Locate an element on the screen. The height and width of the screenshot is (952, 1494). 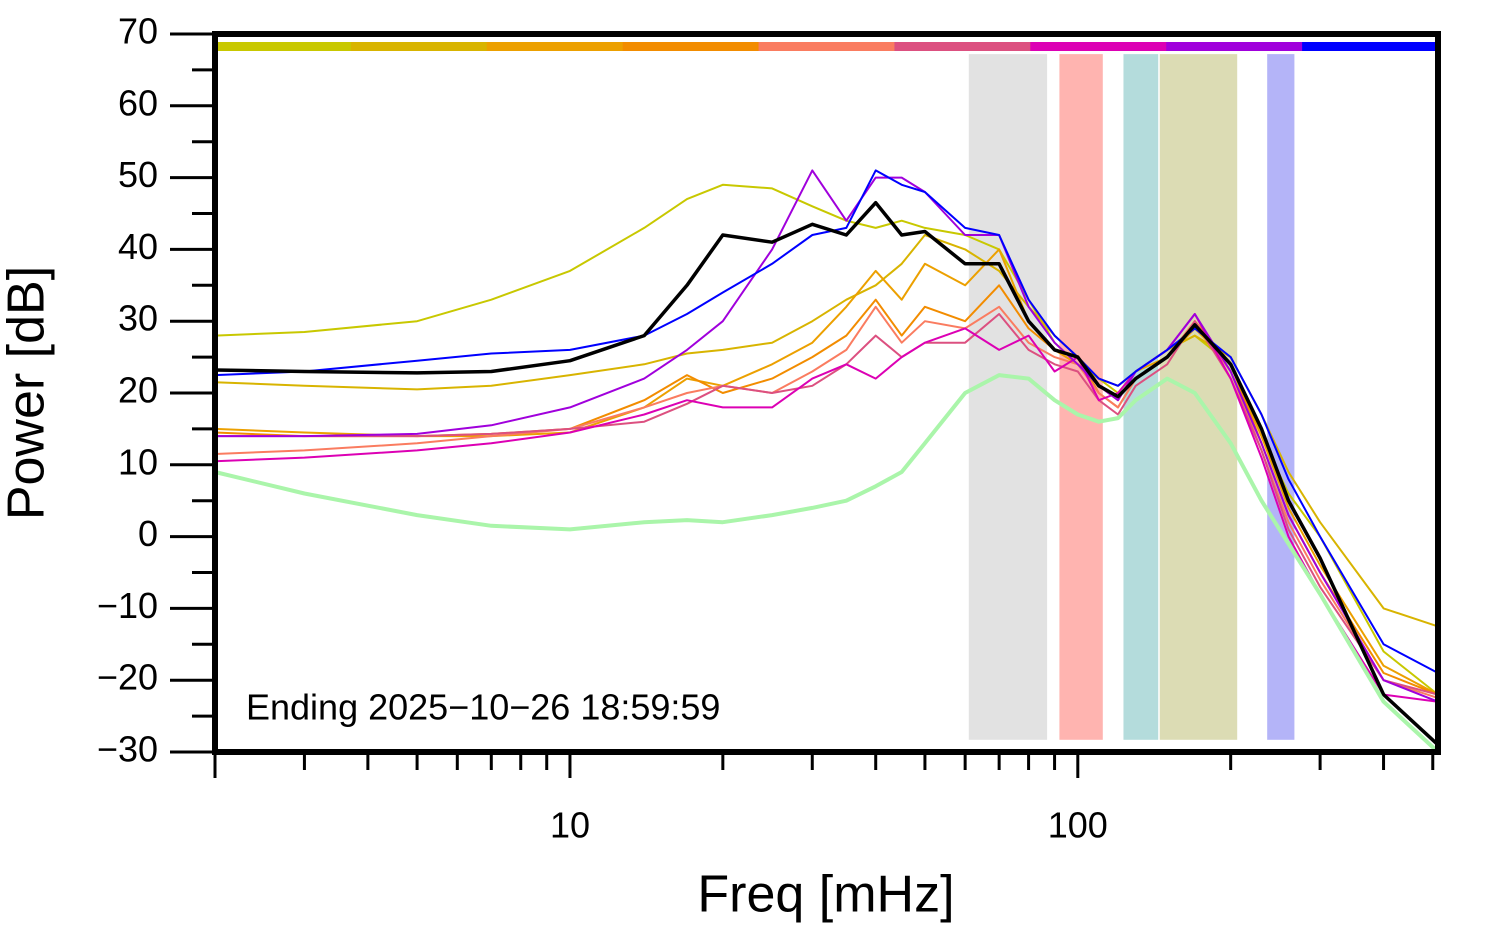
x-axis-label: Freq [mHz] is located at coordinates (825, 895).